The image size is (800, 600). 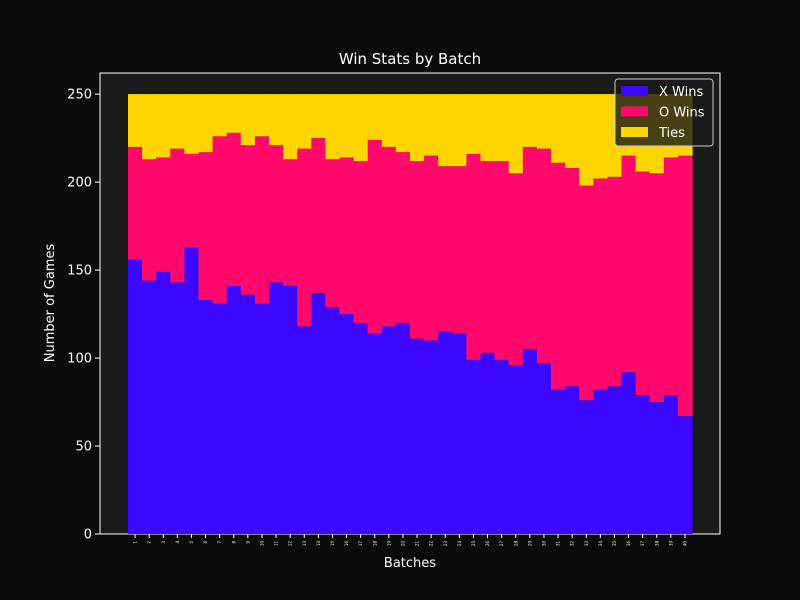 What do you see at coordinates (445, 544) in the screenshot?
I see `x-tick-label: 23` at bounding box center [445, 544].